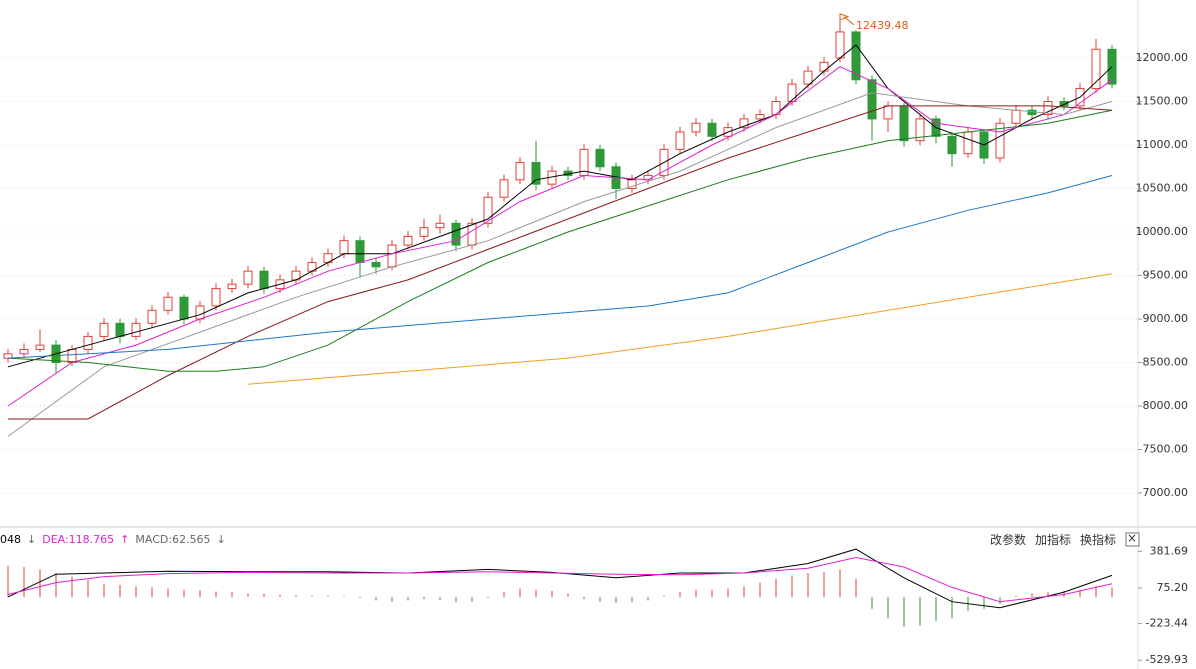  I want to click on peak-arrow, so click(849, 21).